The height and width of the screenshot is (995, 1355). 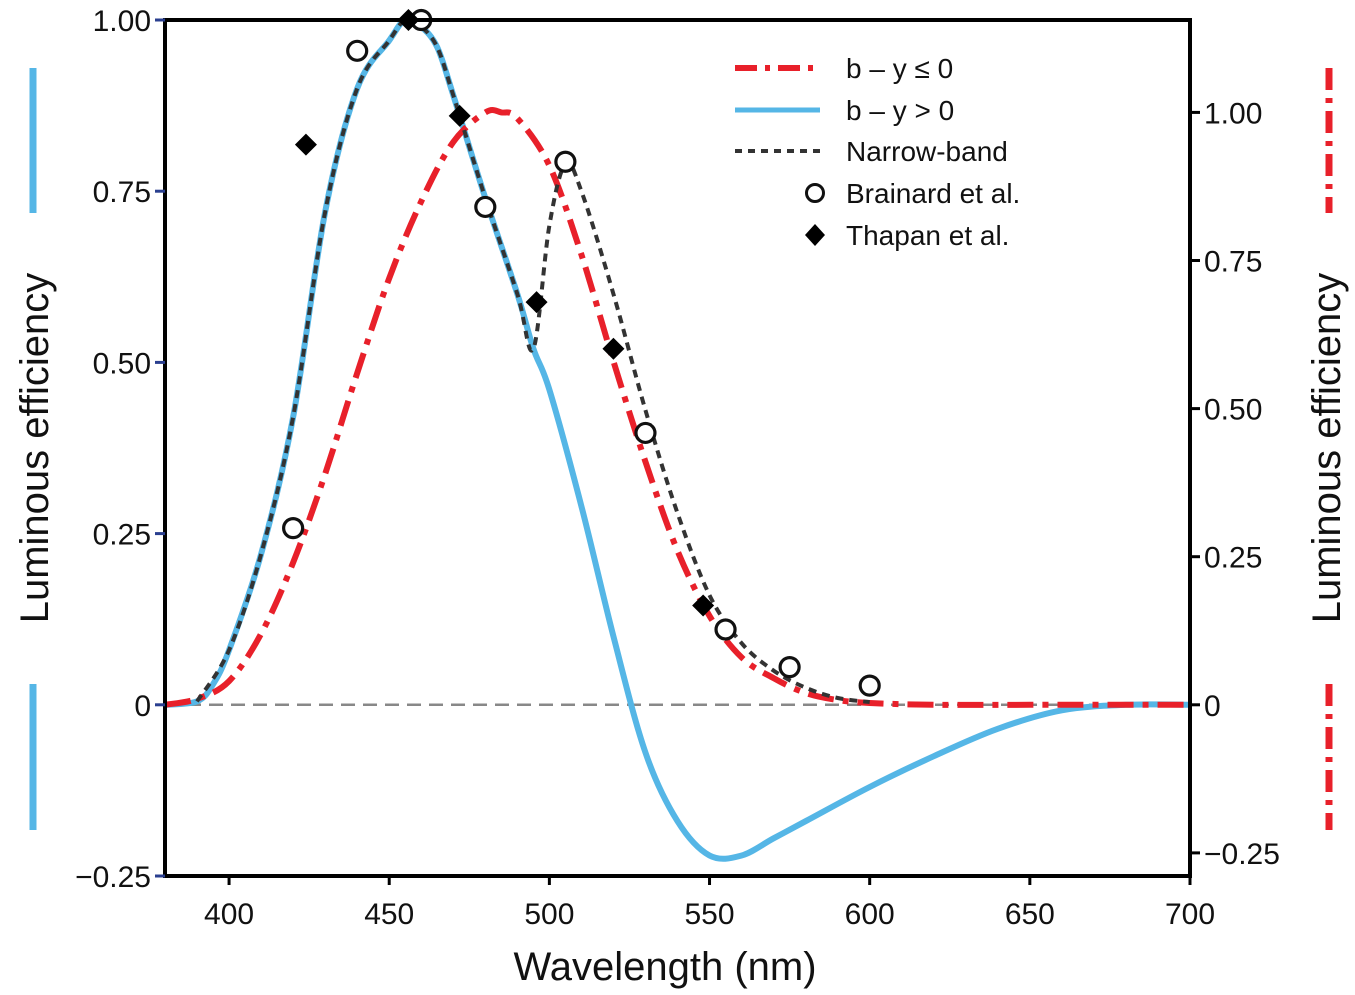 What do you see at coordinates (1233, 558) in the screenshot?
I see `right-y-tick-label: 0.25` at bounding box center [1233, 558].